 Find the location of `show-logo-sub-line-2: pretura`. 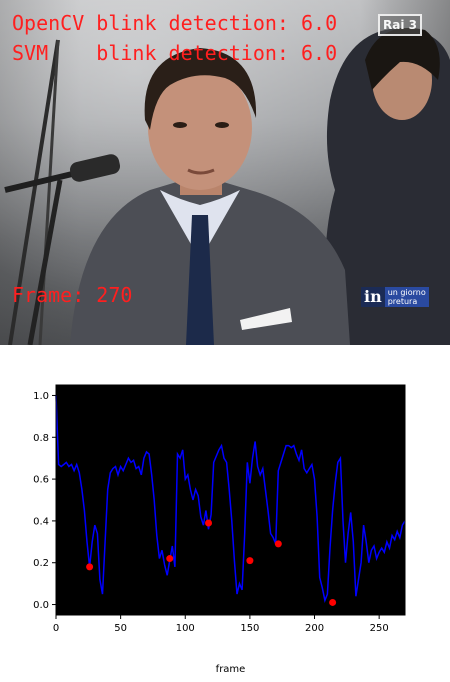

show-logo-sub-line-2: pretura is located at coordinates (402, 301).